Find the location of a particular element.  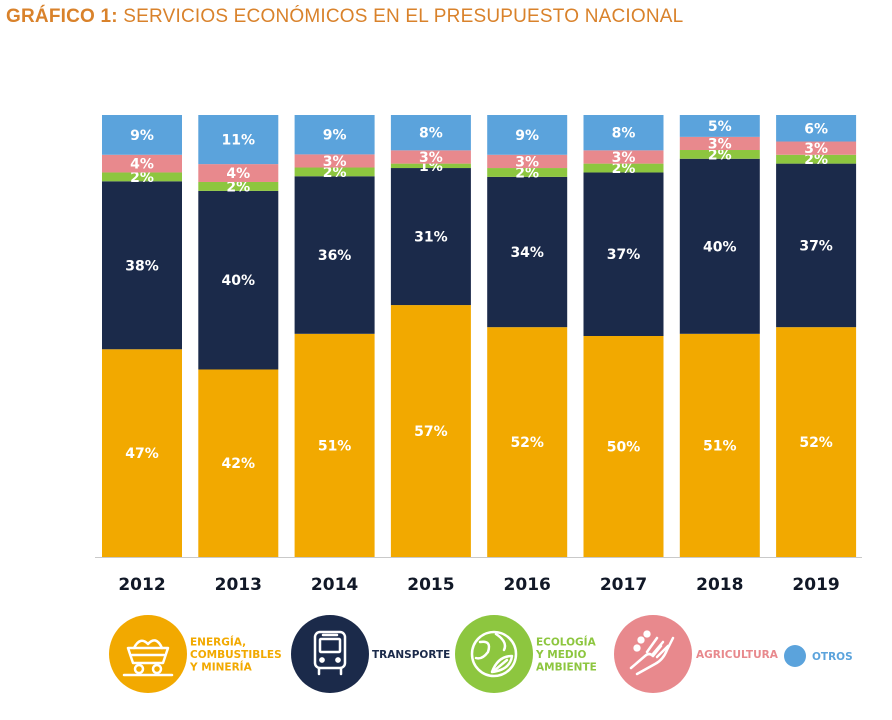

data-label-transporte-2019: 37% is located at coordinates (816, 246).